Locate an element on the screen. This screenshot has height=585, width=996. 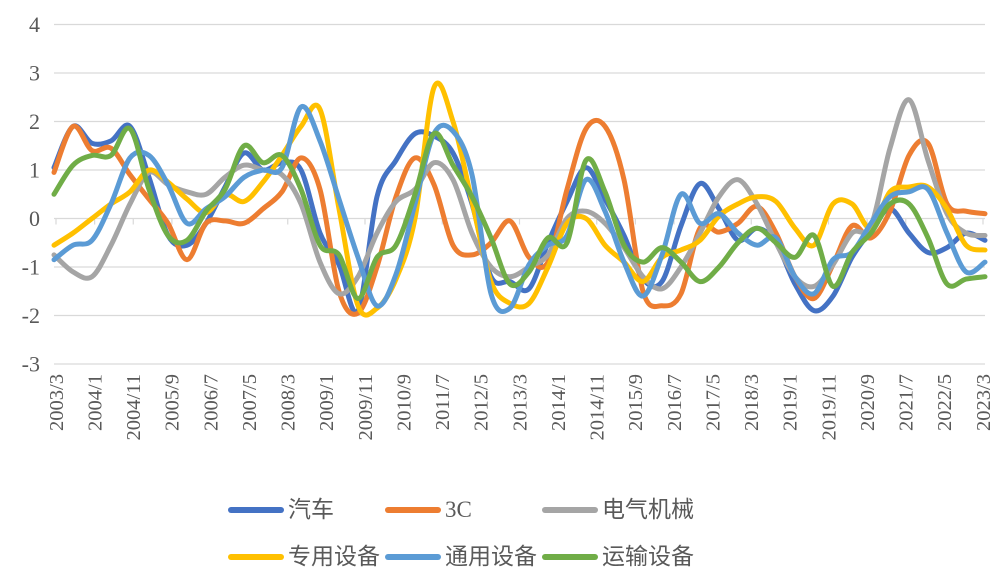
legend-item-general-equipment: 通用设备 is located at coordinates (461, 557).